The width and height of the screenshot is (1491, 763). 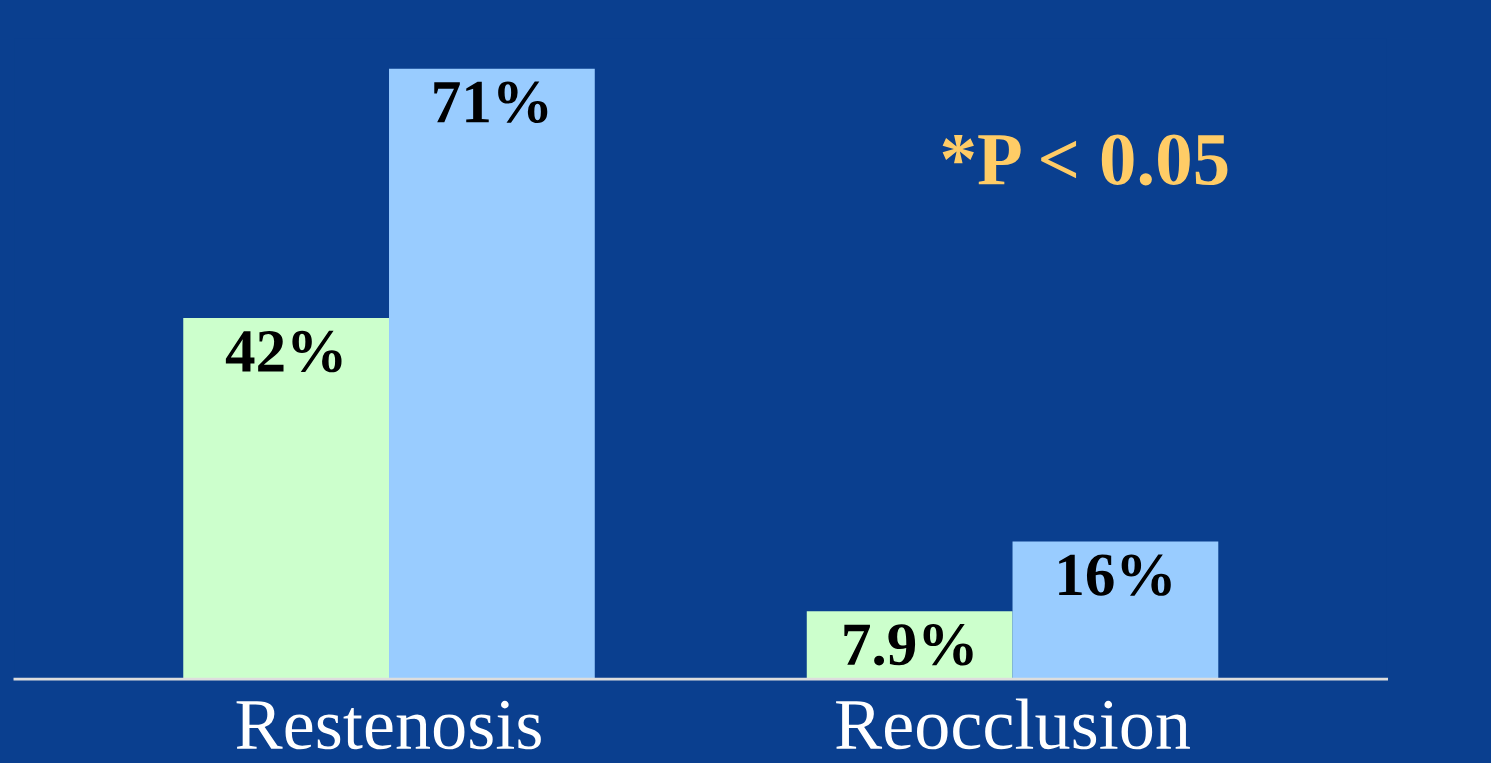 I want to click on x-tick-label: Restenosis, so click(x=388, y=725).